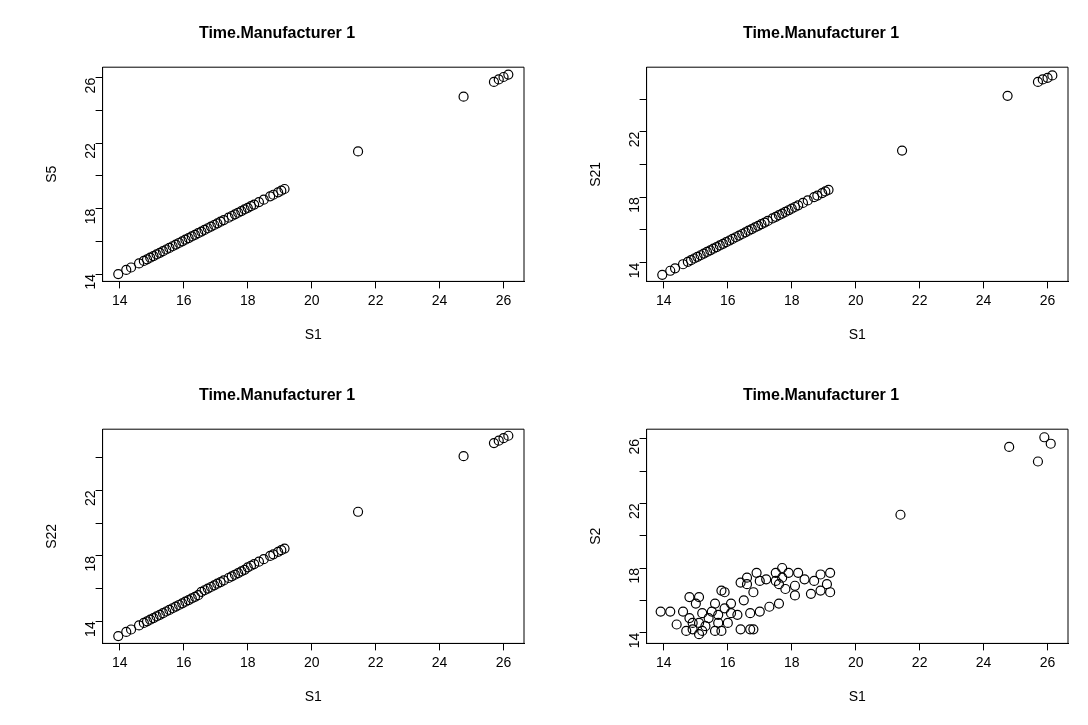 The width and height of the screenshot is (1088, 725). I want to click on y-axis-title: S21, so click(595, 174).